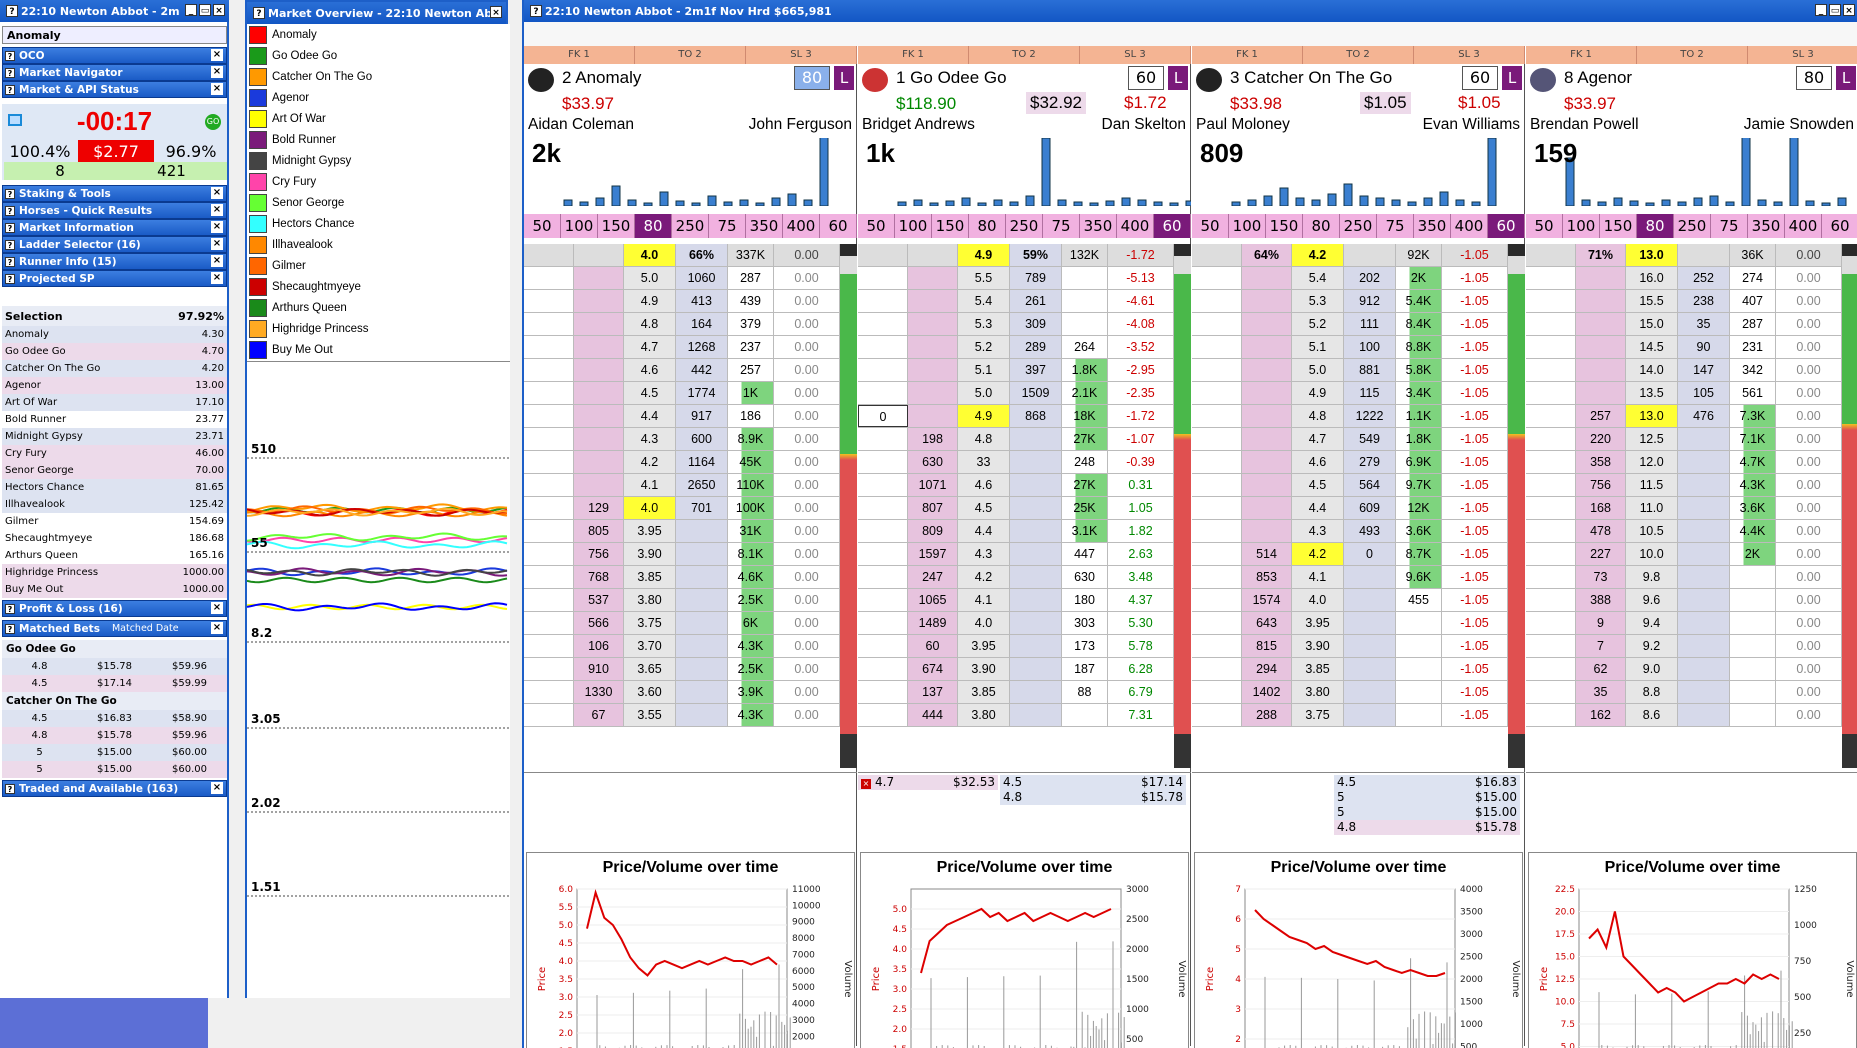 Image resolution: width=1857 pixels, height=1048 pixels. Describe the element at coordinates (1370, 462) in the screenshot. I see `ladder-back-cell: 279` at that location.